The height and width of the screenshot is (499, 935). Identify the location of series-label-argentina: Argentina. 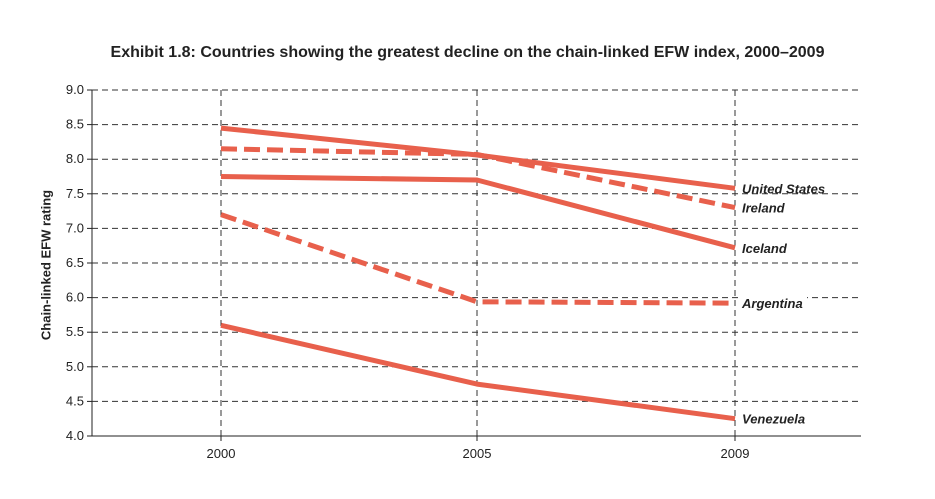
(772, 303).